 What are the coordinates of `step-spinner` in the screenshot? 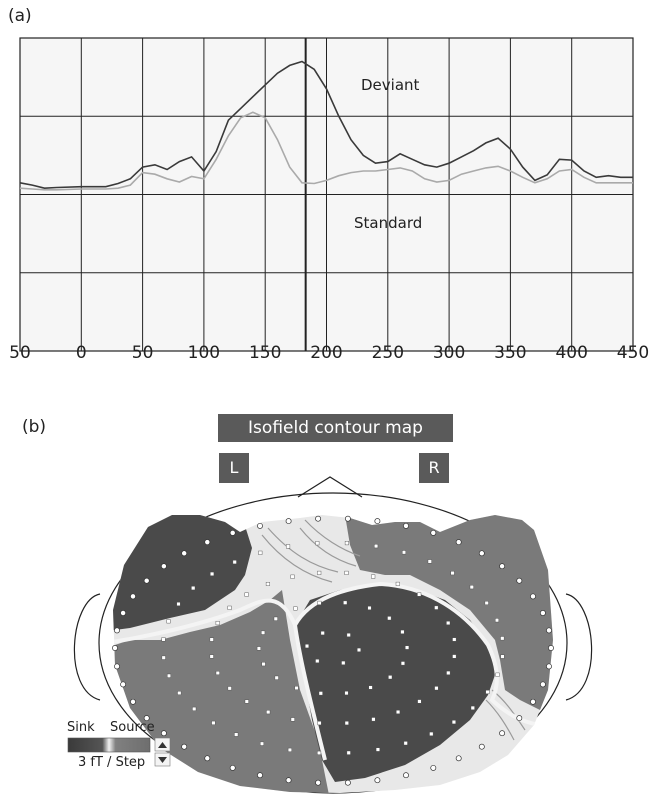 It's located at (162, 752).